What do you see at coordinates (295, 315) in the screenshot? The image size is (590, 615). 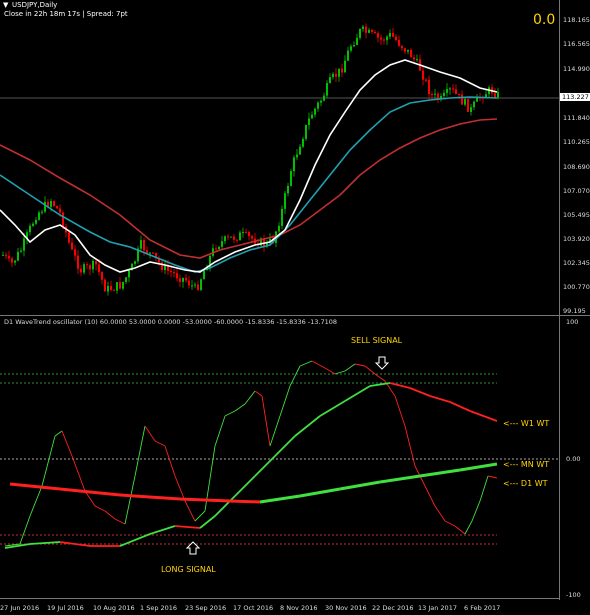 I see `pane-divider` at bounding box center [295, 315].